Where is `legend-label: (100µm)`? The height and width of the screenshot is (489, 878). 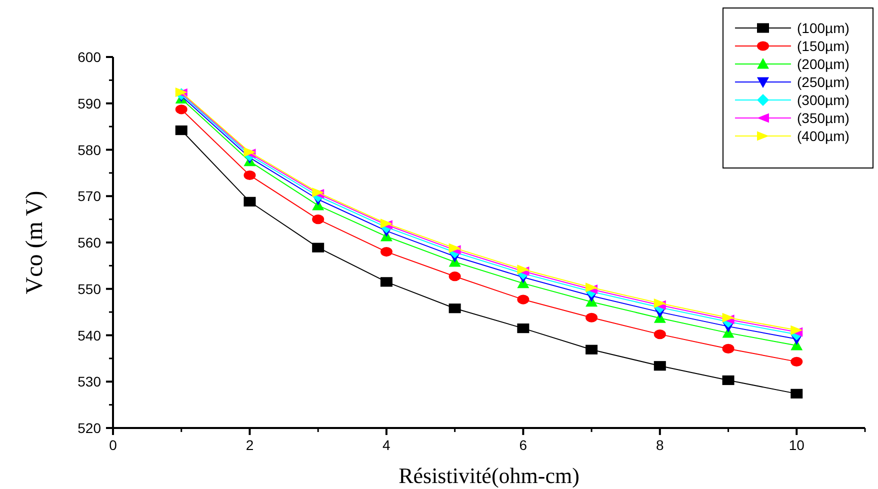 legend-label: (100µm) is located at coordinates (823, 28).